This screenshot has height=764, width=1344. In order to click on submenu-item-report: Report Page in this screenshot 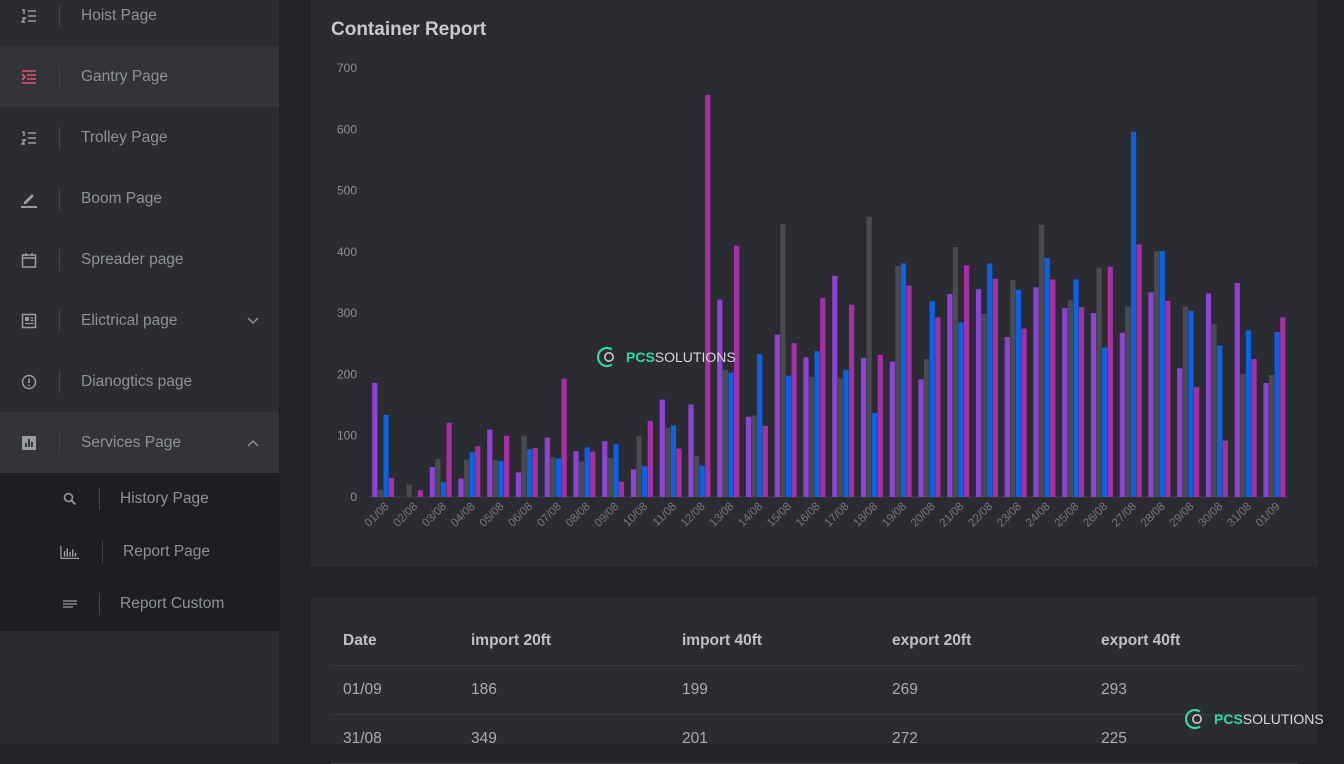, I will do `click(139, 552)`.